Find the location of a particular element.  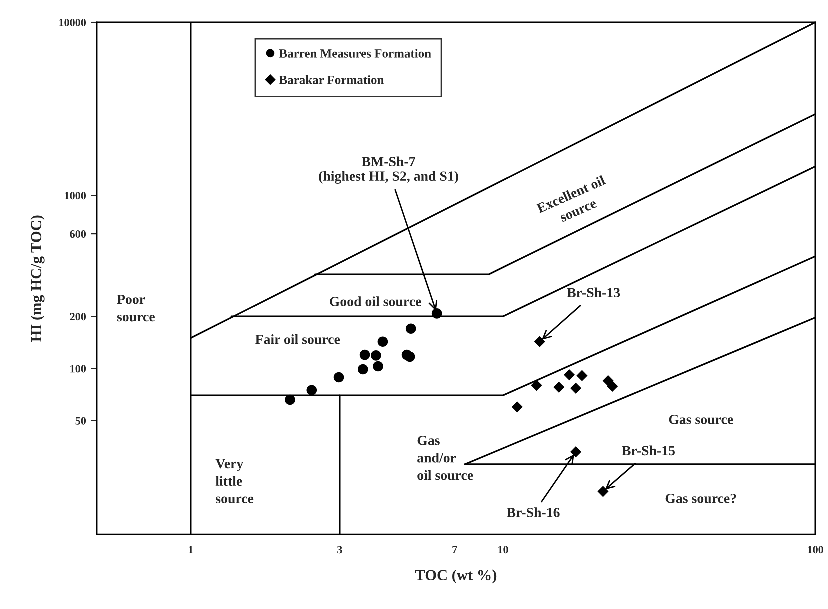

legend-label: Barren Measures Formation is located at coordinates (355, 53).